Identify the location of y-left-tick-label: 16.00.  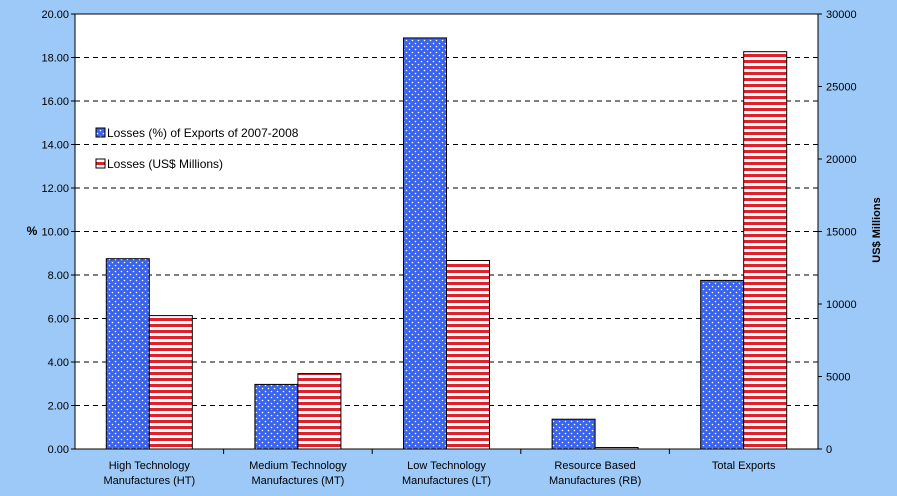
(55, 102).